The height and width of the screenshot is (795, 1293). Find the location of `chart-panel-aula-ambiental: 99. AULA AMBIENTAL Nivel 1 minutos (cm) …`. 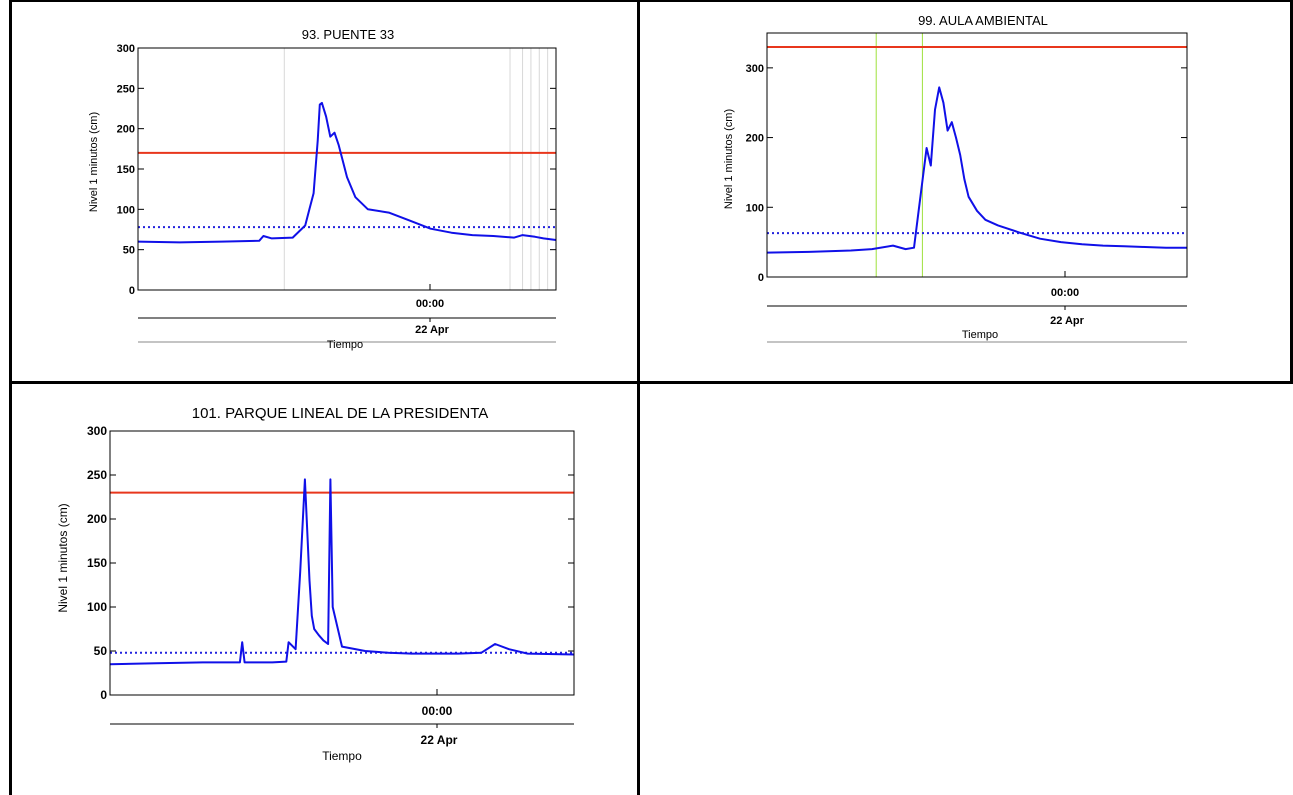

chart-panel-aula-ambiental: 99. AULA AMBIENTAL Nivel 1 minutos (cm) … is located at coordinates (955, 178).